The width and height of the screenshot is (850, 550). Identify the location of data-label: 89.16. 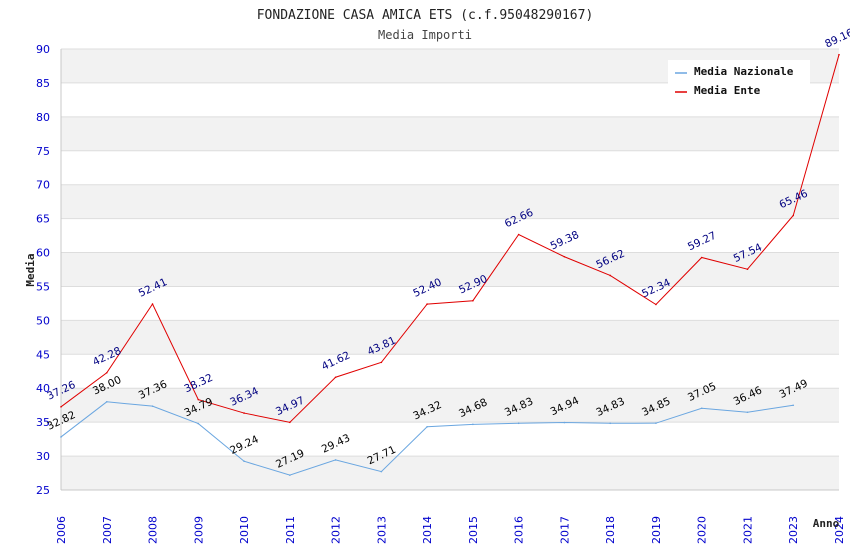
(836, 39).